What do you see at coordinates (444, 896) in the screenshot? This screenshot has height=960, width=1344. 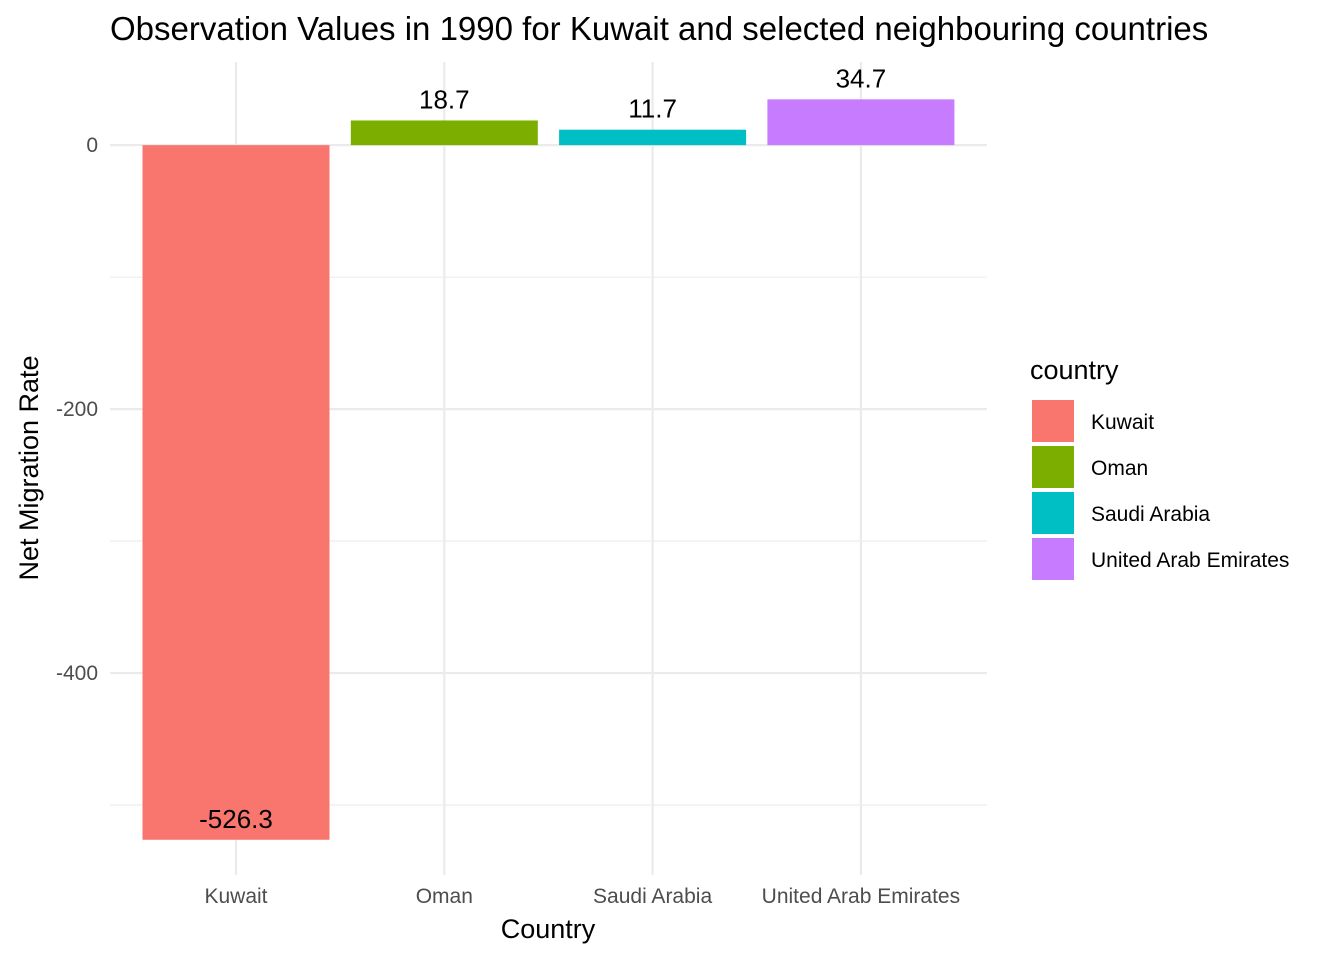 I see `x-tick-label: Oman` at bounding box center [444, 896].